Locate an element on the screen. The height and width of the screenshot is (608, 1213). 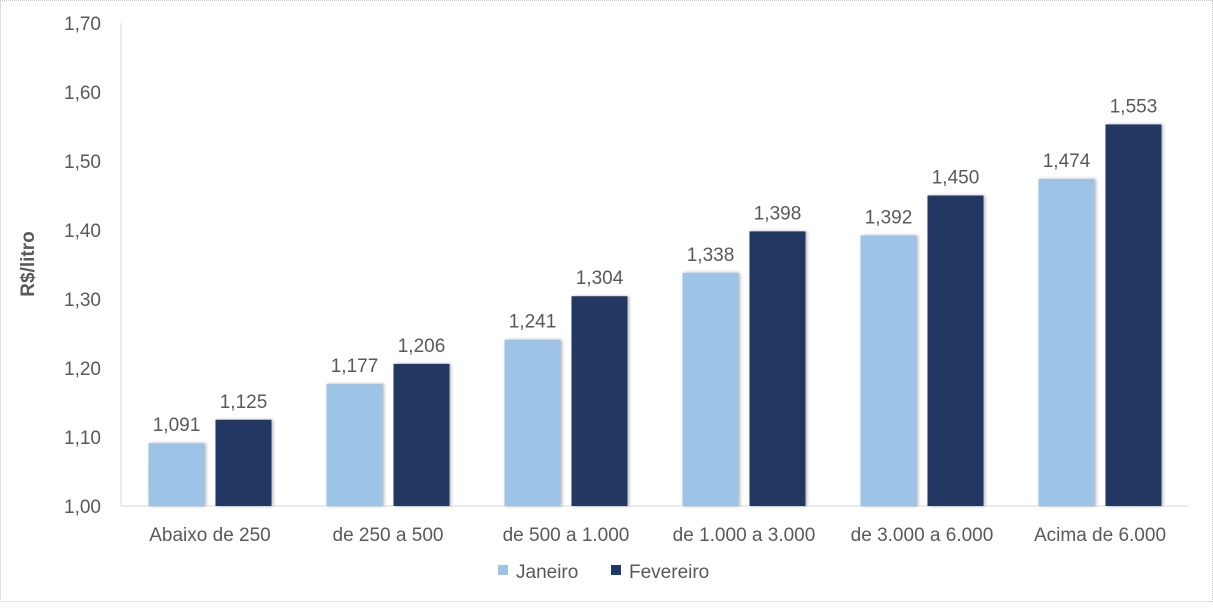
legend-label: Janeiro is located at coordinates (547, 572).